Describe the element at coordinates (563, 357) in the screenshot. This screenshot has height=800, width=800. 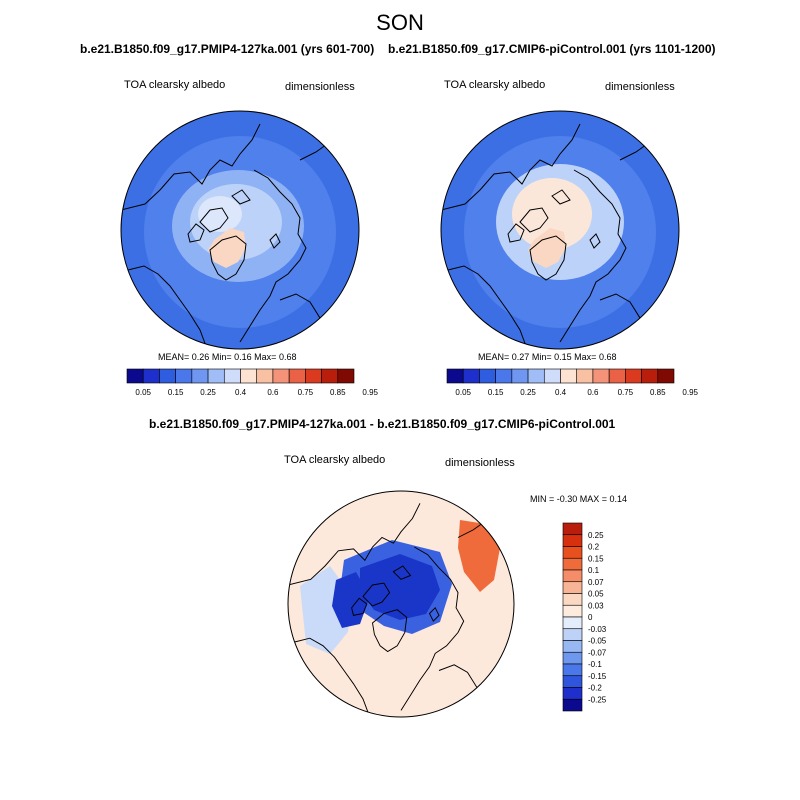
I see `panel-2-min-value: 0.15` at that location.